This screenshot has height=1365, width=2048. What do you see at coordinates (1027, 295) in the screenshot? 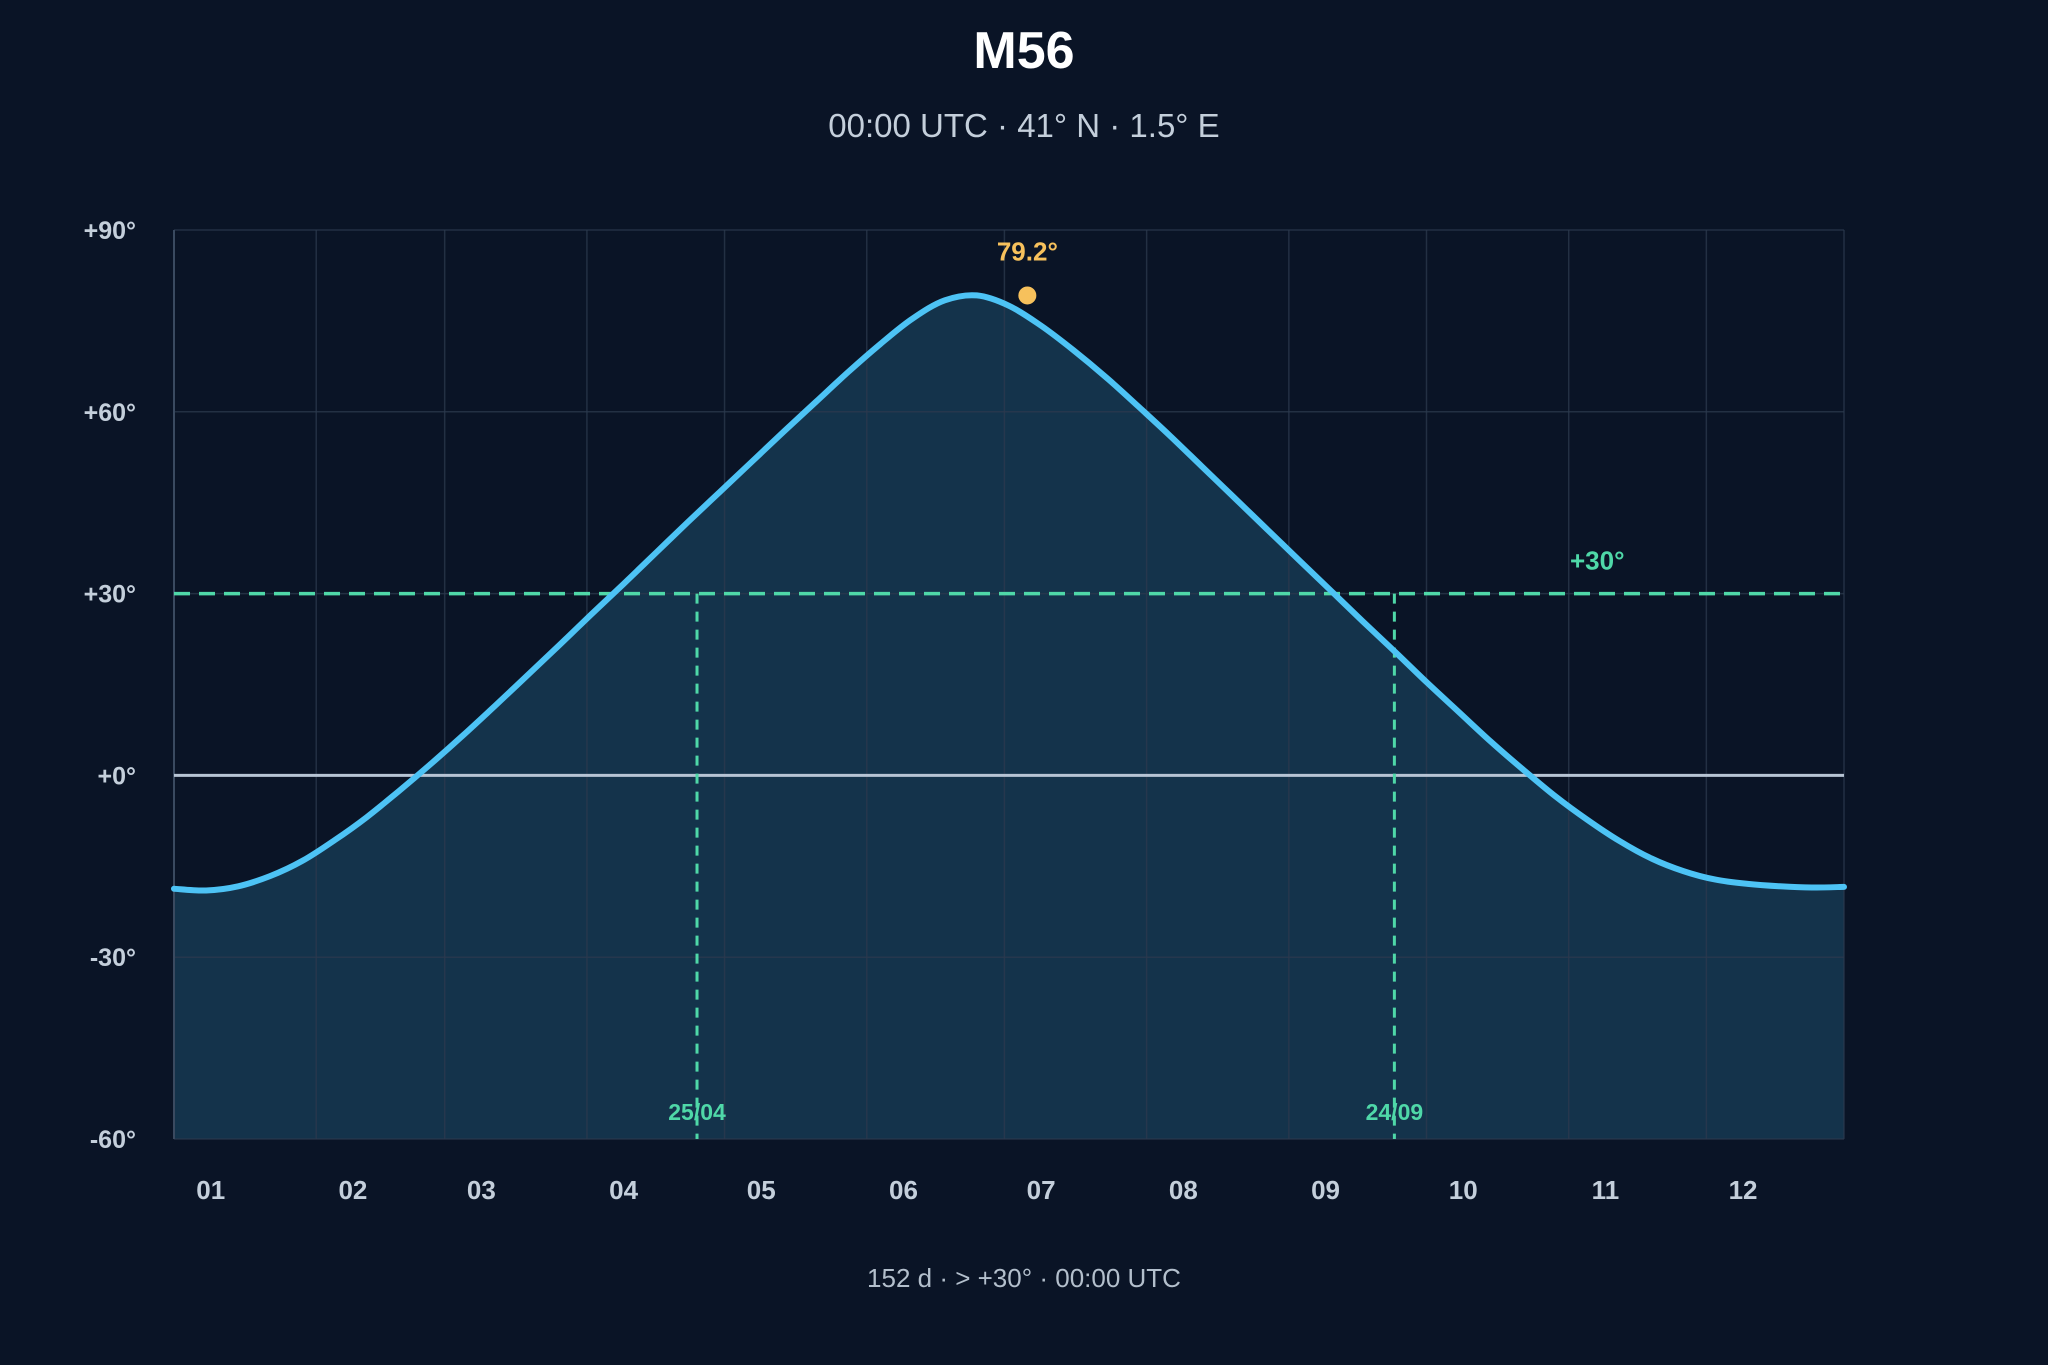
I see `peak-point` at bounding box center [1027, 295].